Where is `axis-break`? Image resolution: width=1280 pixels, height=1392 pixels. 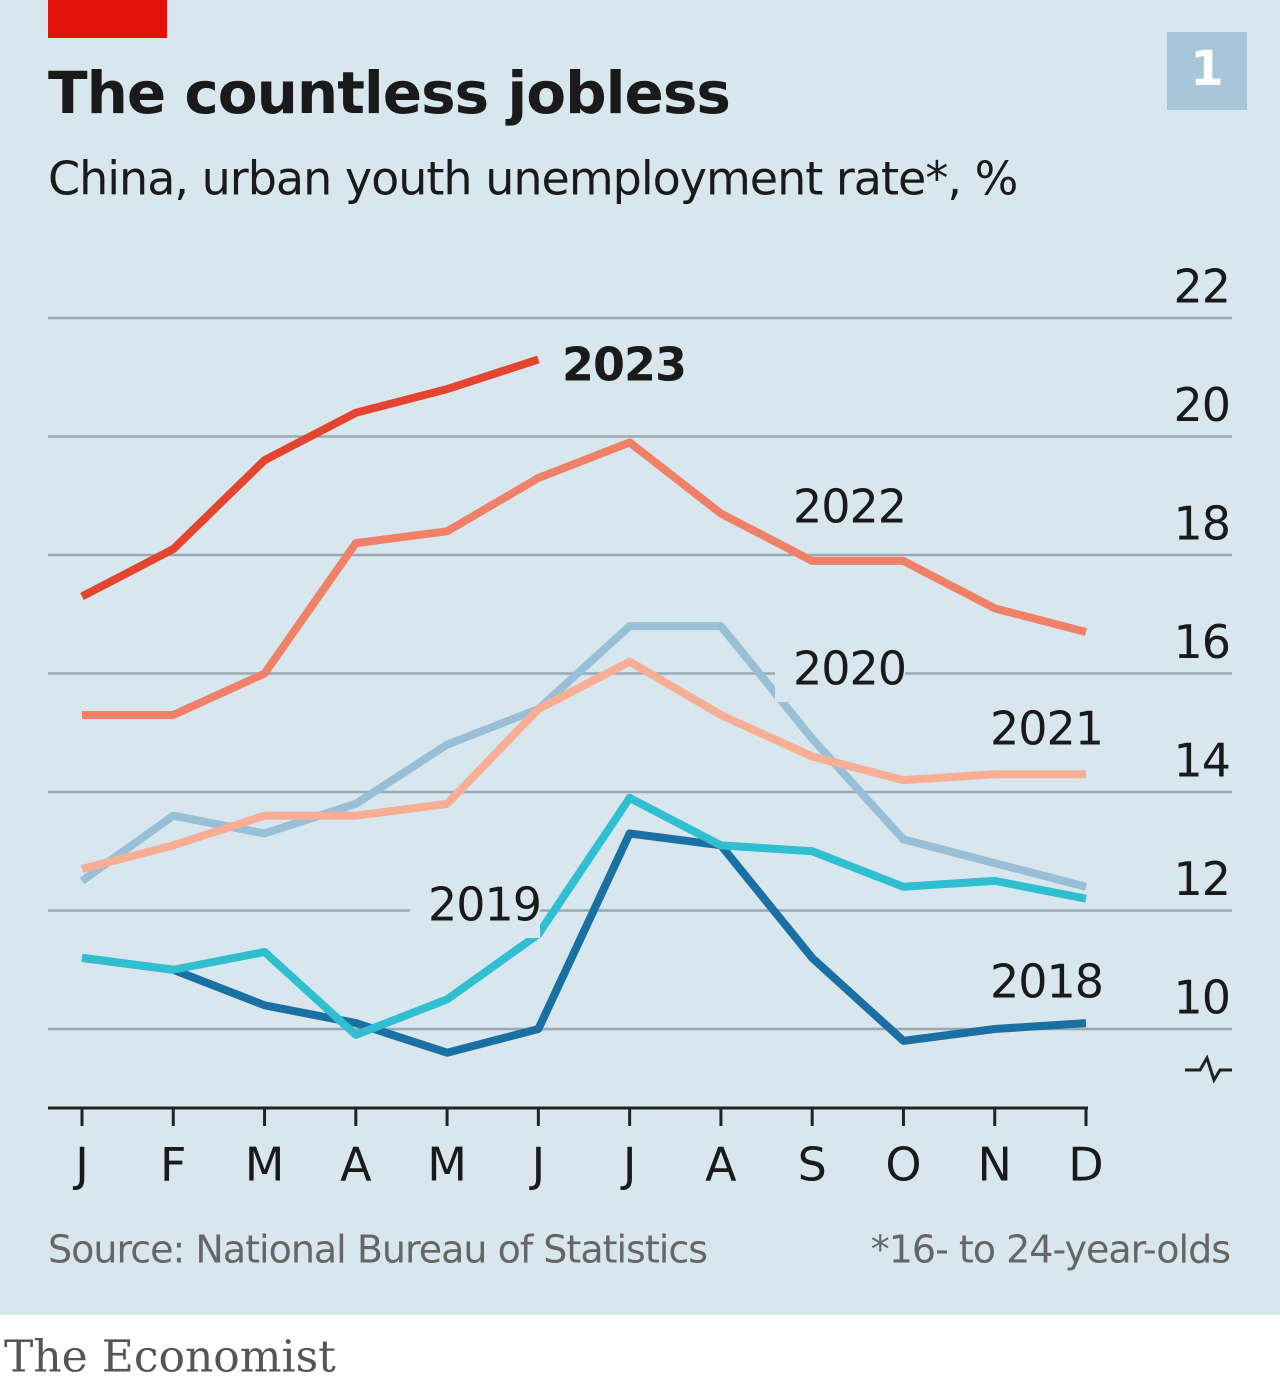
axis-break is located at coordinates (1208, 1069).